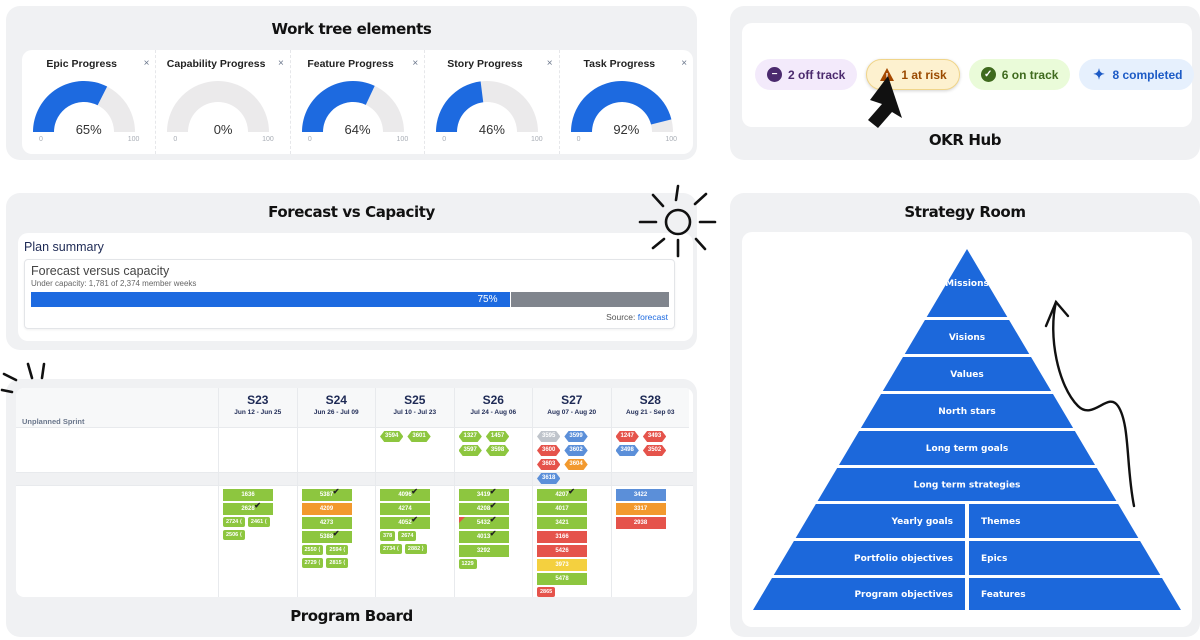 This screenshot has width=1200, height=640. I want to click on story-card: 4052 ✔, so click(405, 522).